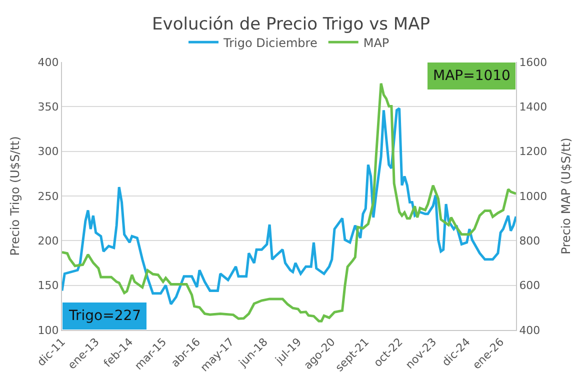 This screenshot has height=388, width=582. I want to click on chart-title: Evolución de Precio Trigo vs MAP, so click(291, 24).